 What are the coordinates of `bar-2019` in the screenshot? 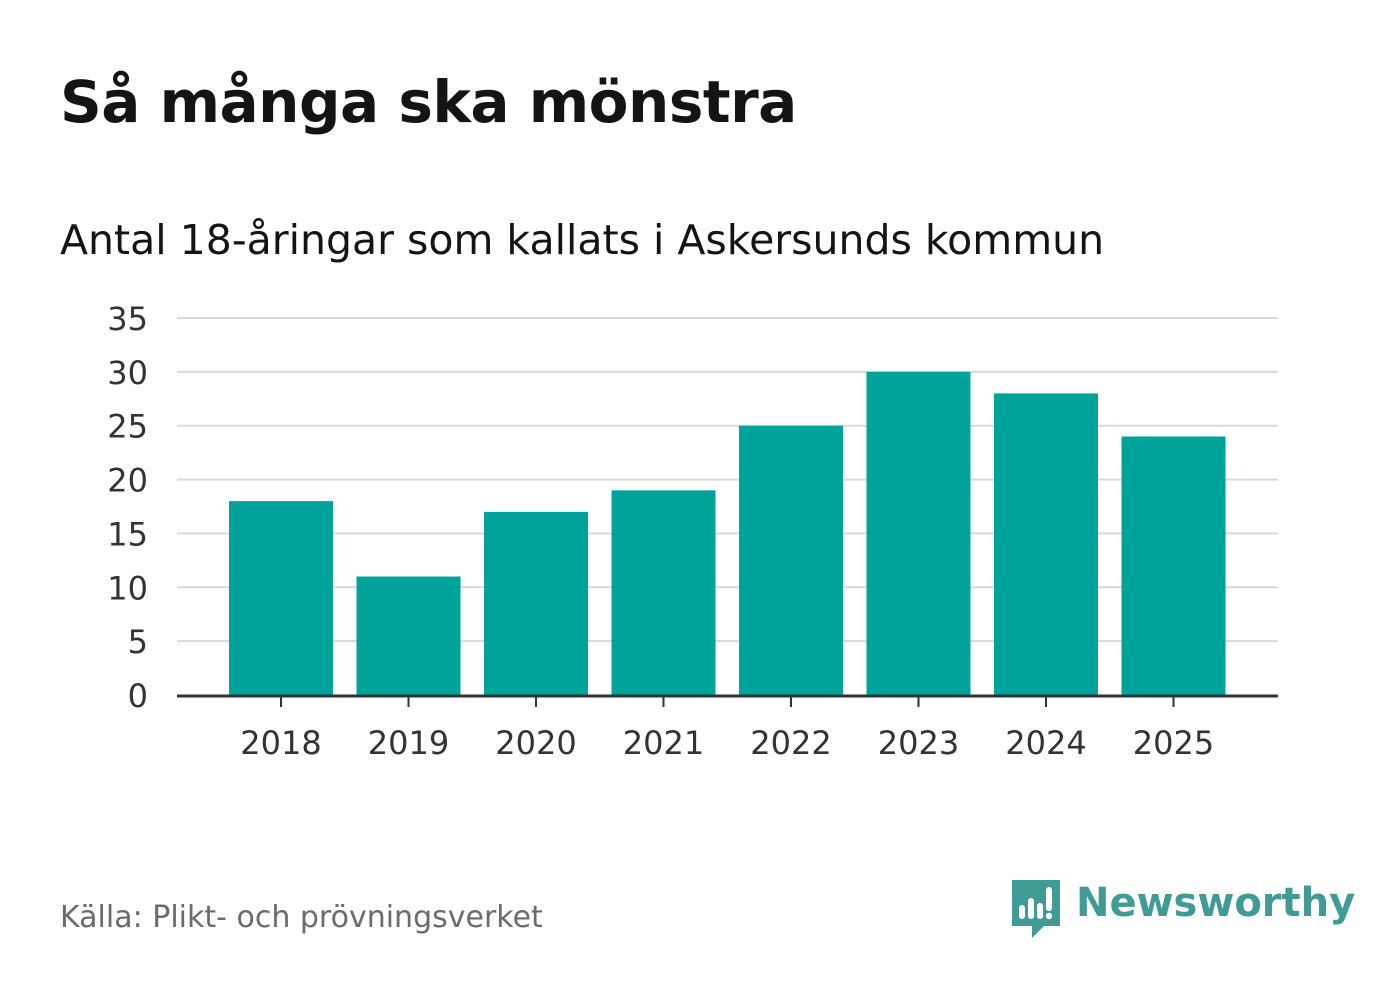 It's located at (408, 635).